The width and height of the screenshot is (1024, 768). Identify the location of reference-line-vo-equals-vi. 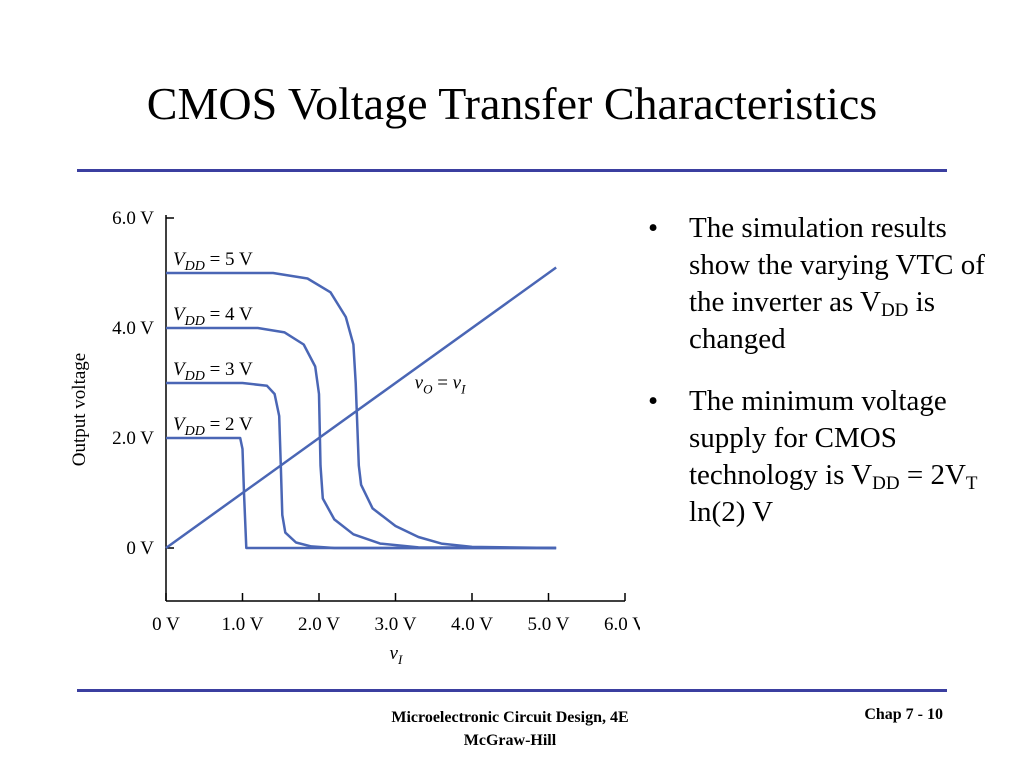
(361, 408).